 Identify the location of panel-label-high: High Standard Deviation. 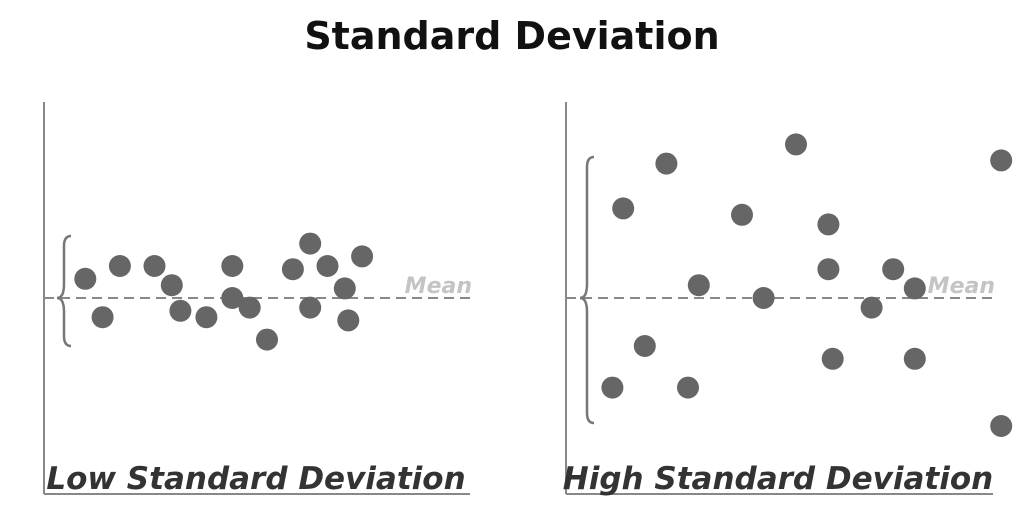
(778, 479).